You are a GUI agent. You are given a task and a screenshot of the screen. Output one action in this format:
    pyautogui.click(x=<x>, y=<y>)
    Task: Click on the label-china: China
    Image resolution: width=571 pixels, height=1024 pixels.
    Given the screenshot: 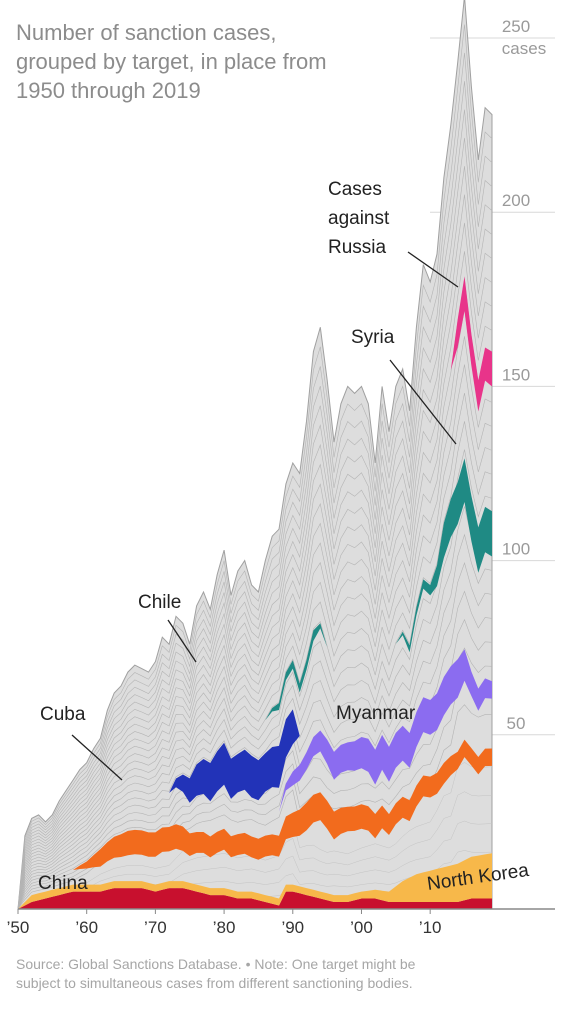 What is the action you would take?
    pyautogui.click(x=63, y=883)
    